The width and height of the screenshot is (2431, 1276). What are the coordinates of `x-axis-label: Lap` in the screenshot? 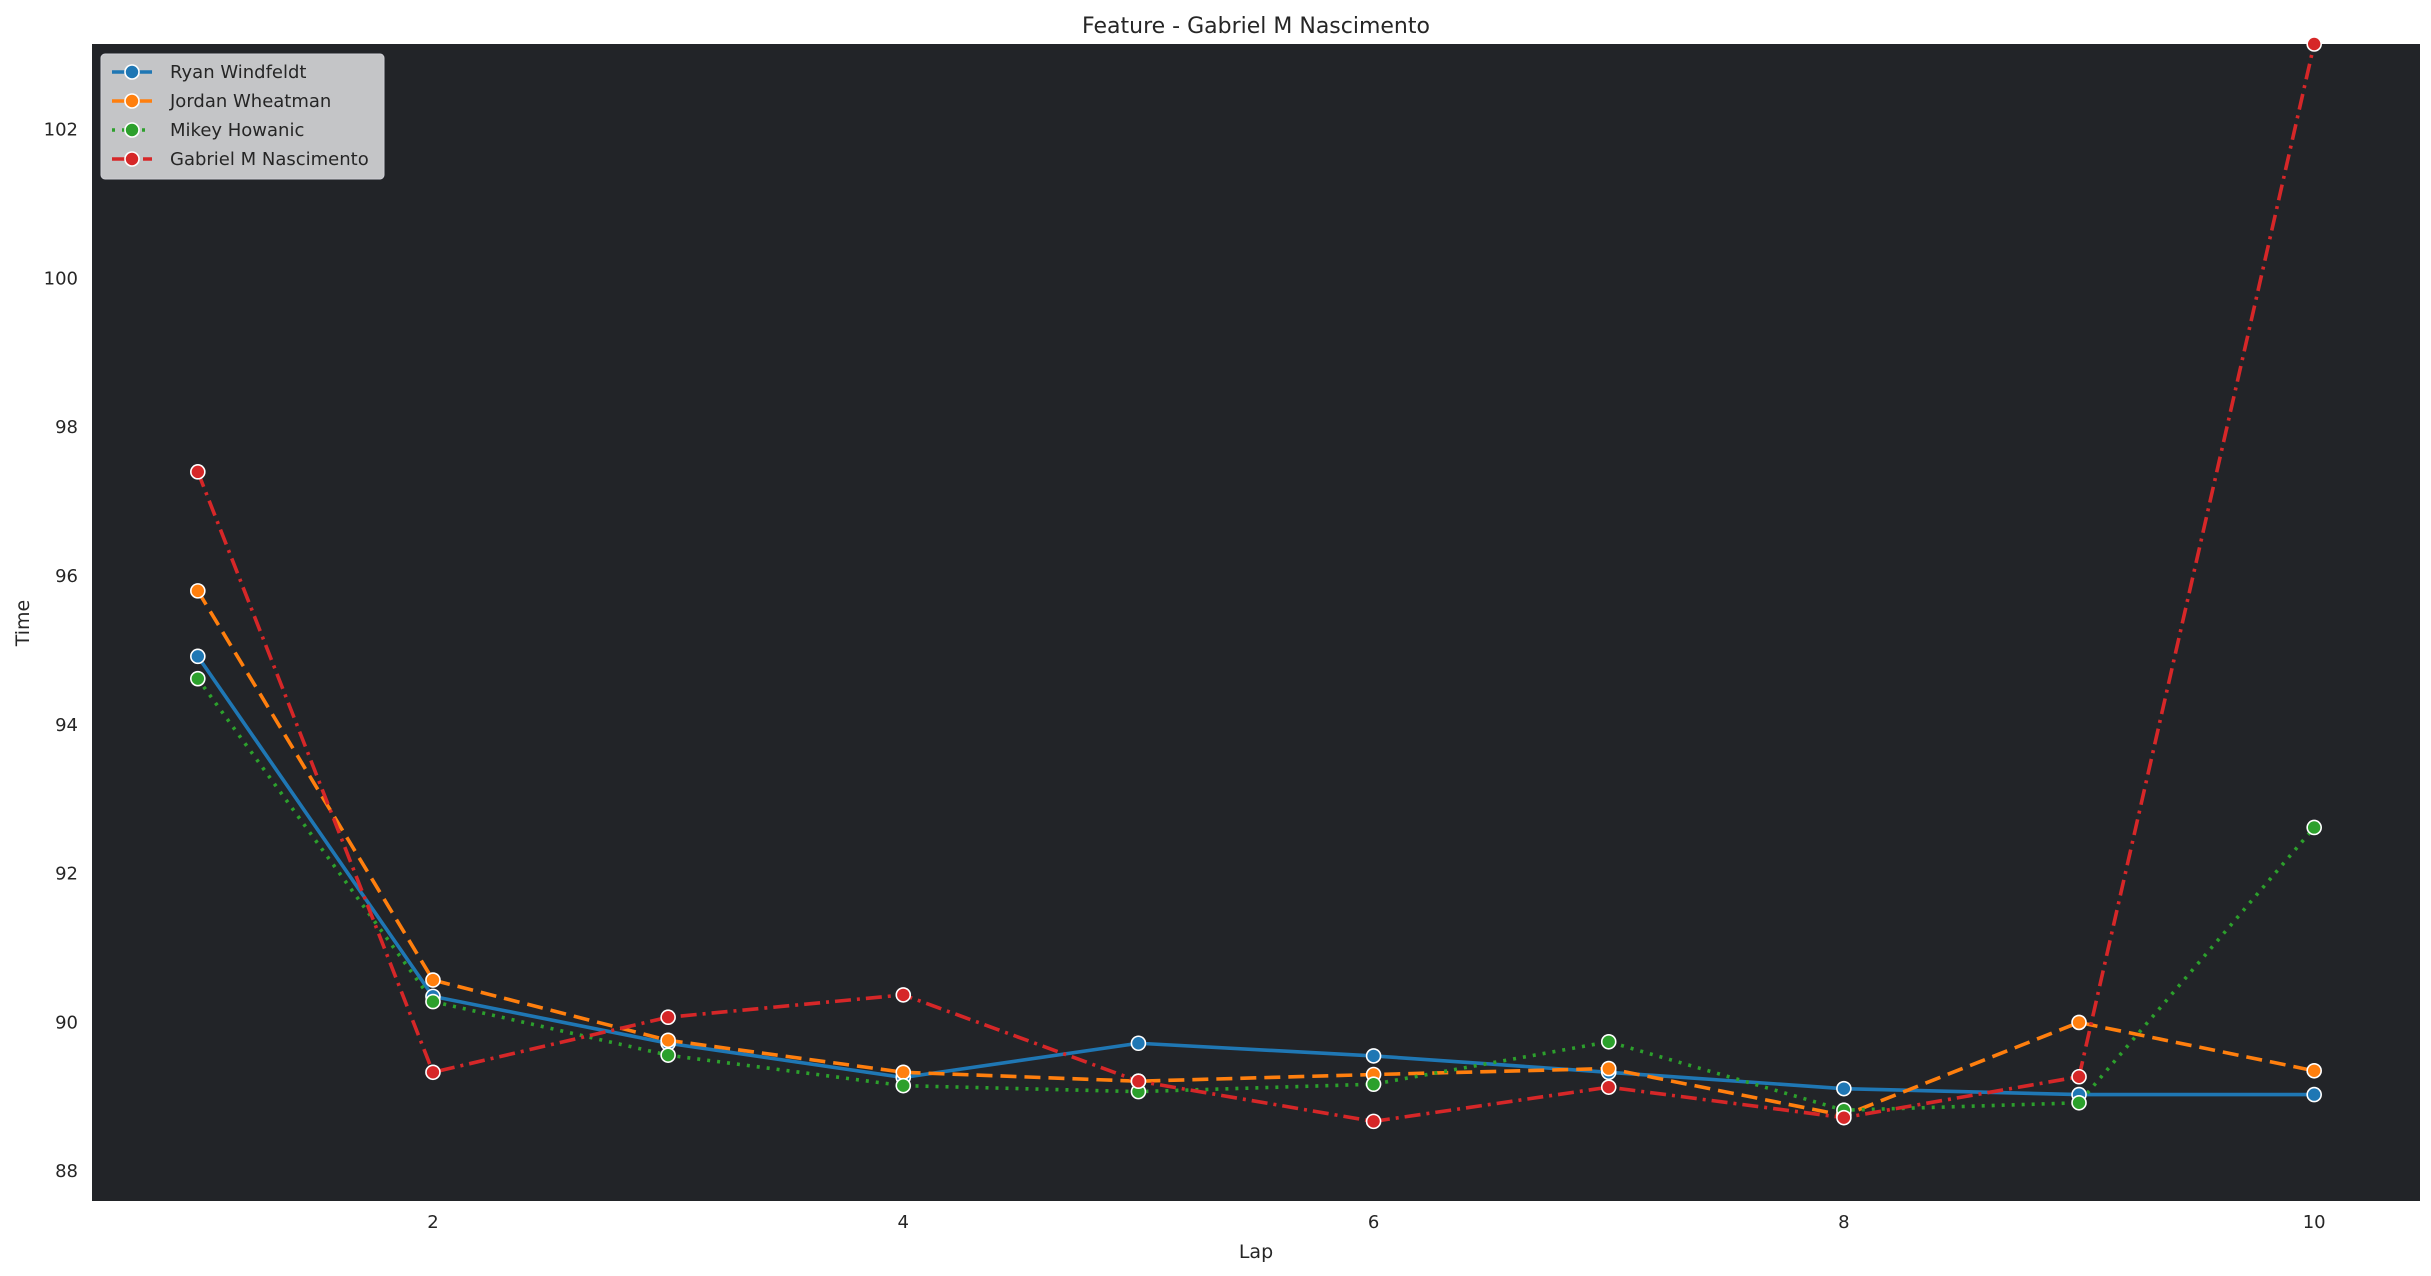 It's located at (1256, 1252).